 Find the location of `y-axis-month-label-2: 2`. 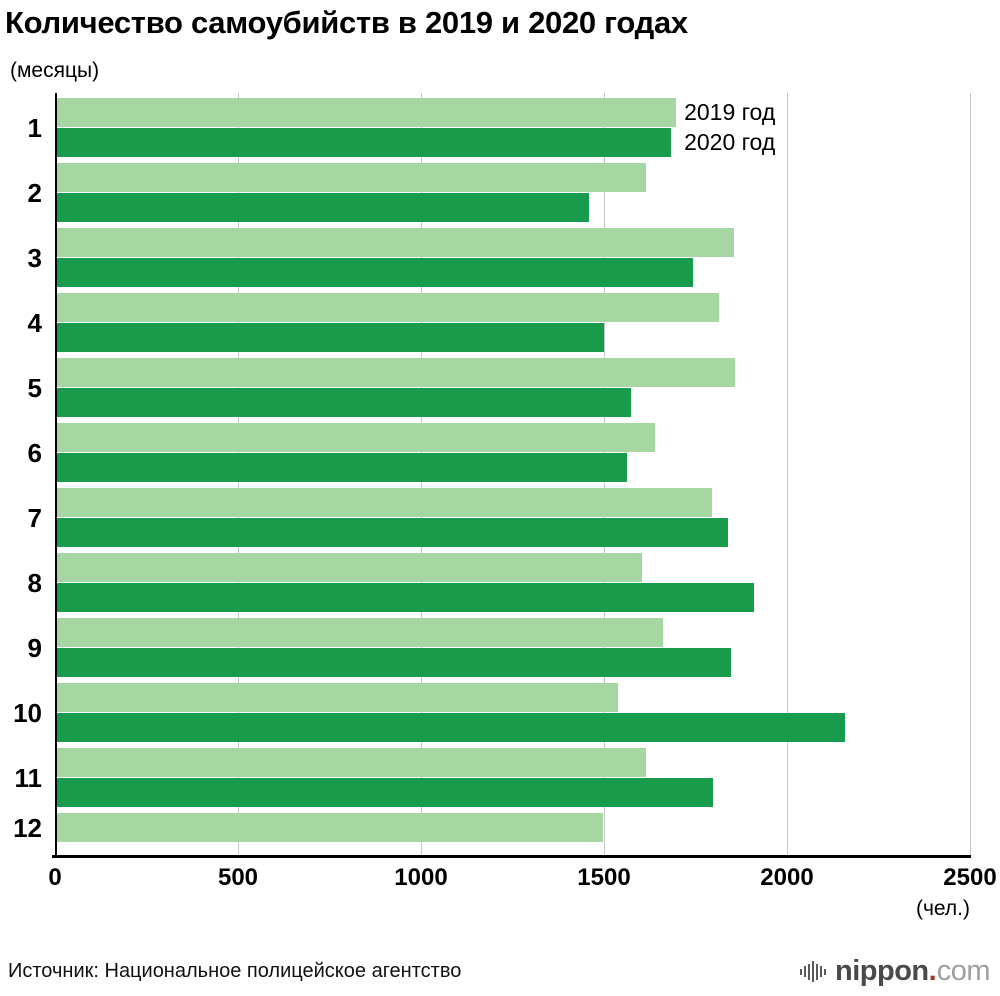

y-axis-month-label-2: 2 is located at coordinates (34, 192).